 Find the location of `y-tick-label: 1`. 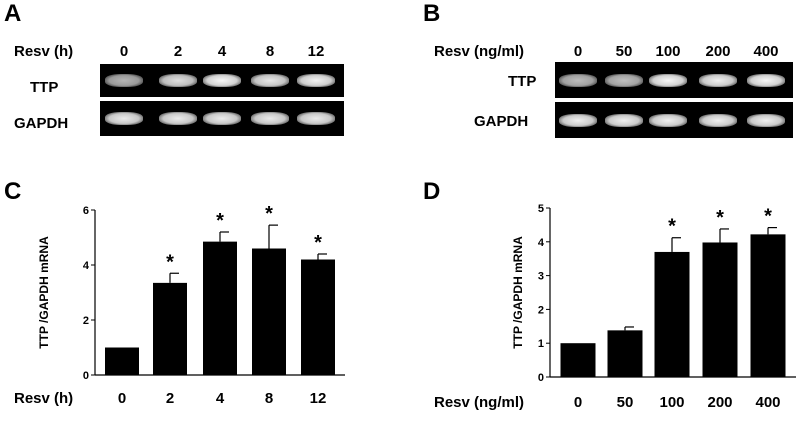

y-tick-label: 1 is located at coordinates (541, 344).